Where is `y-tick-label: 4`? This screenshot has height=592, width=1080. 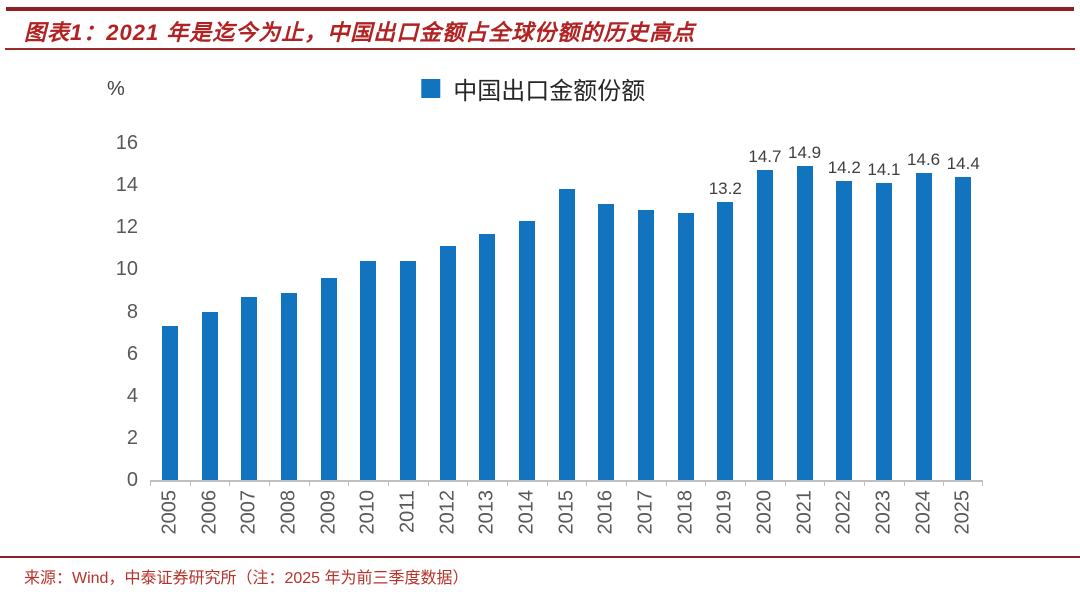
y-tick-label: 4 is located at coordinates (132, 395).